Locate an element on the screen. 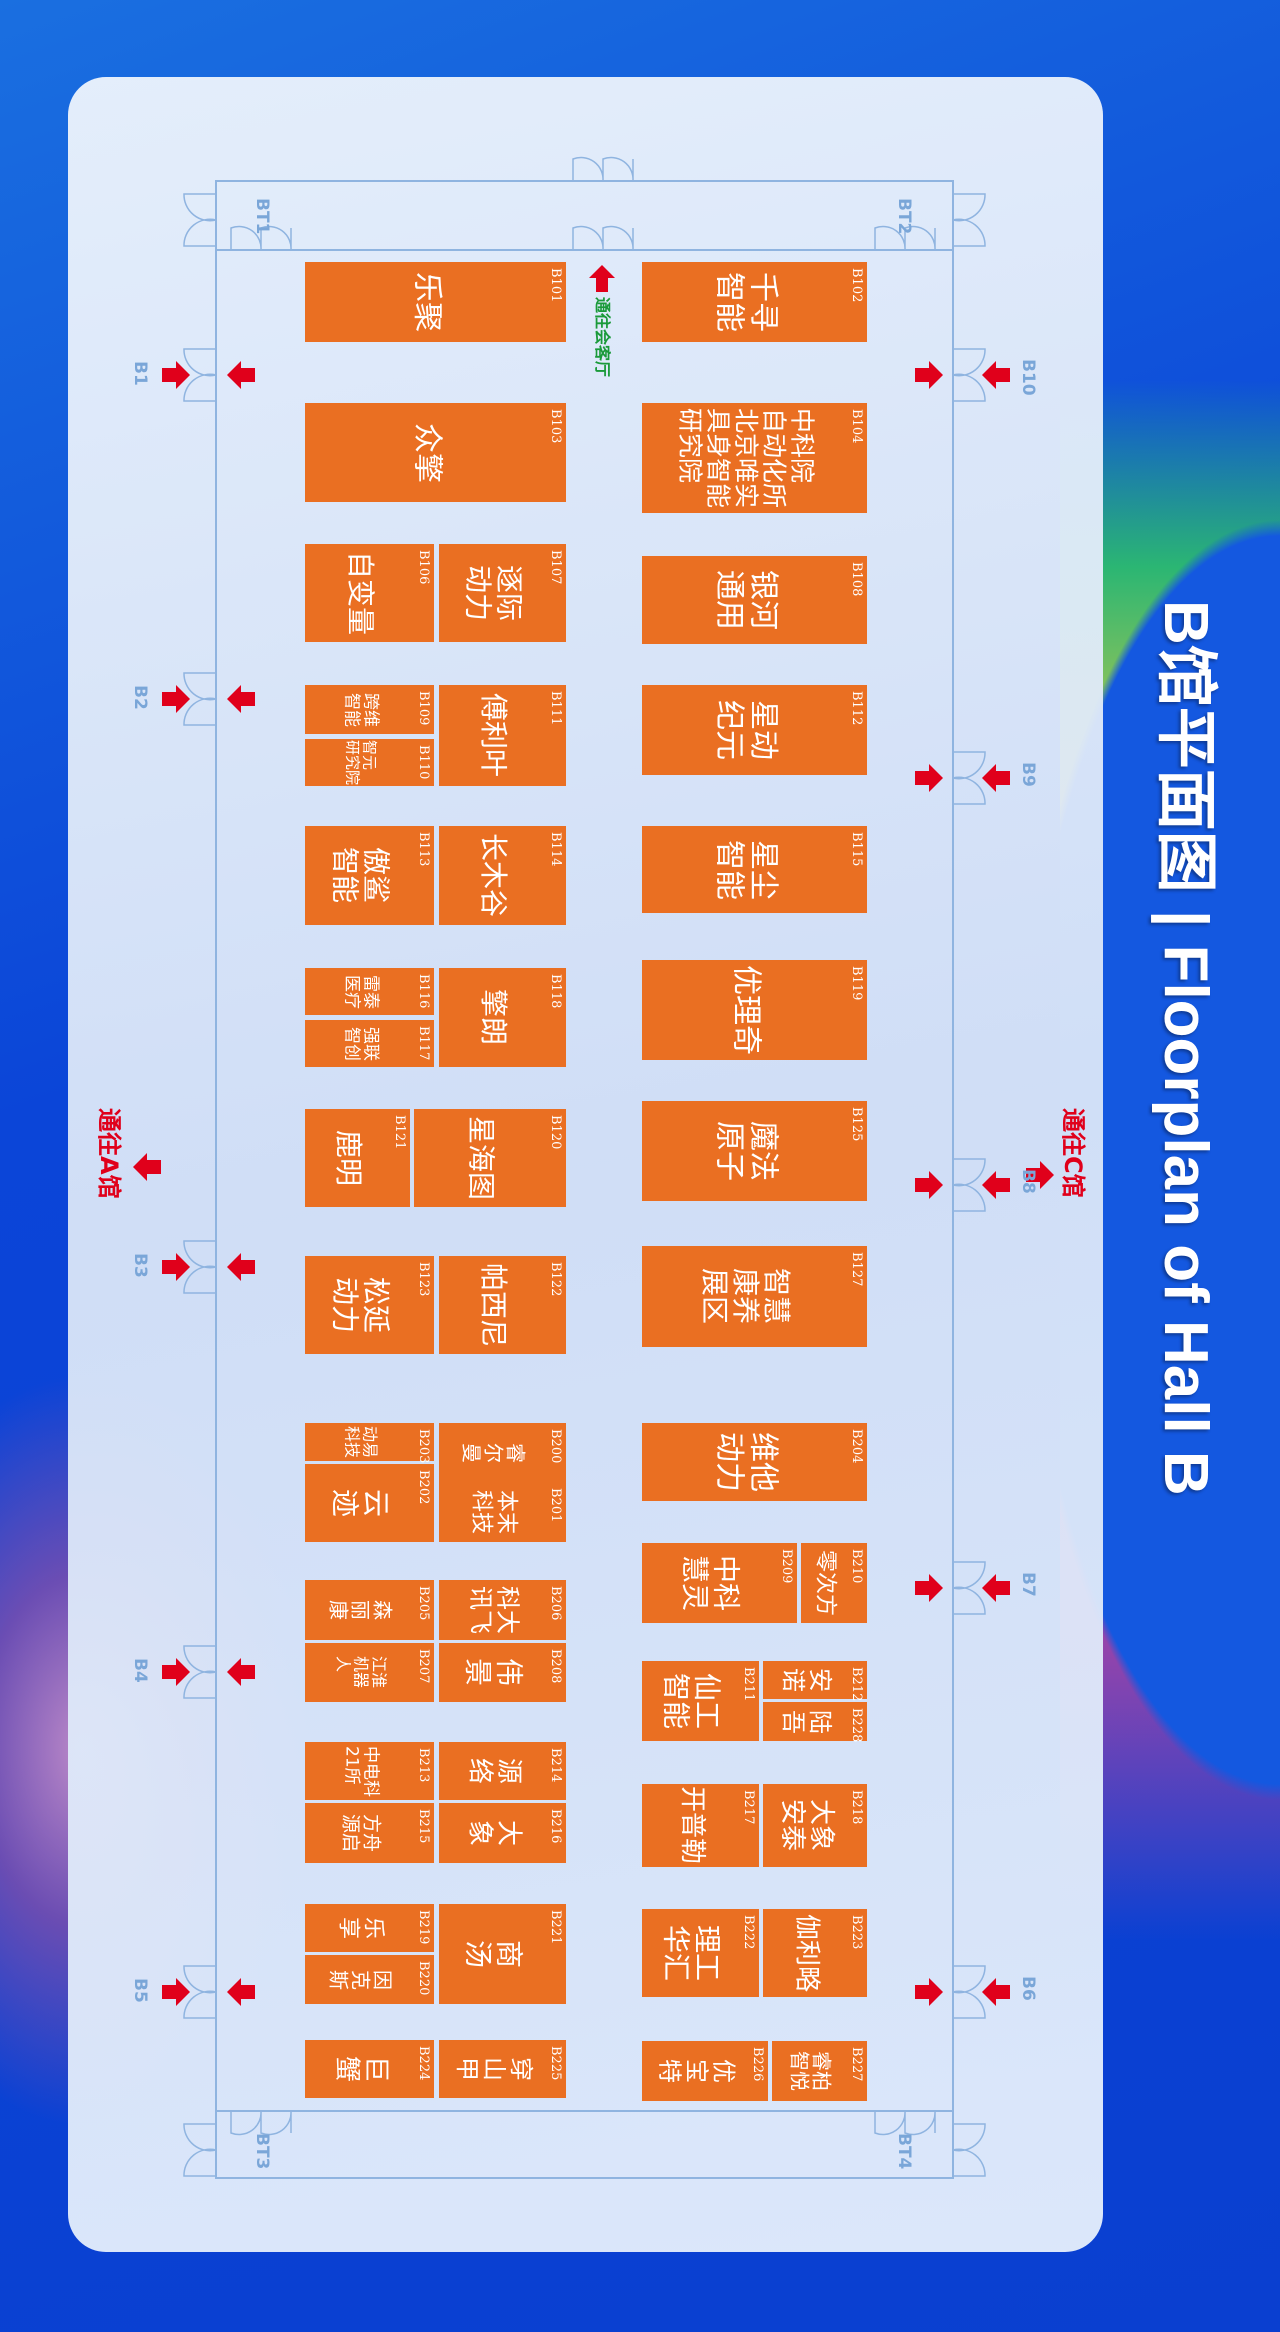  booth-number: B111 is located at coordinates (555, 708).